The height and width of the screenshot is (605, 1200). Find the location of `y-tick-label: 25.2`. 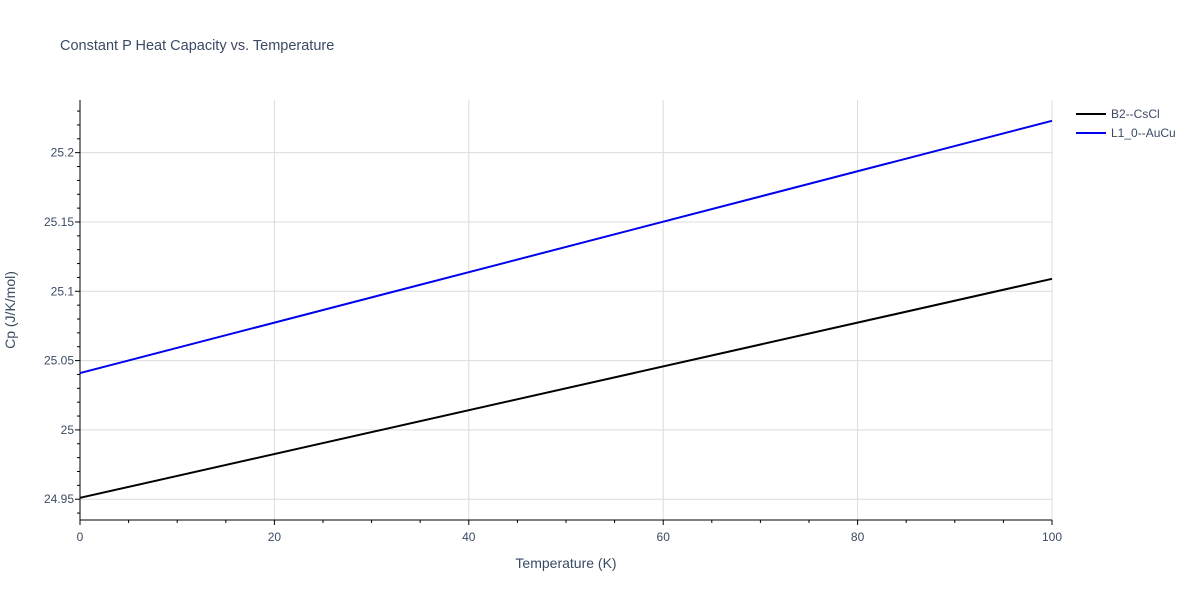

y-tick-label: 25.2 is located at coordinates (63, 153).